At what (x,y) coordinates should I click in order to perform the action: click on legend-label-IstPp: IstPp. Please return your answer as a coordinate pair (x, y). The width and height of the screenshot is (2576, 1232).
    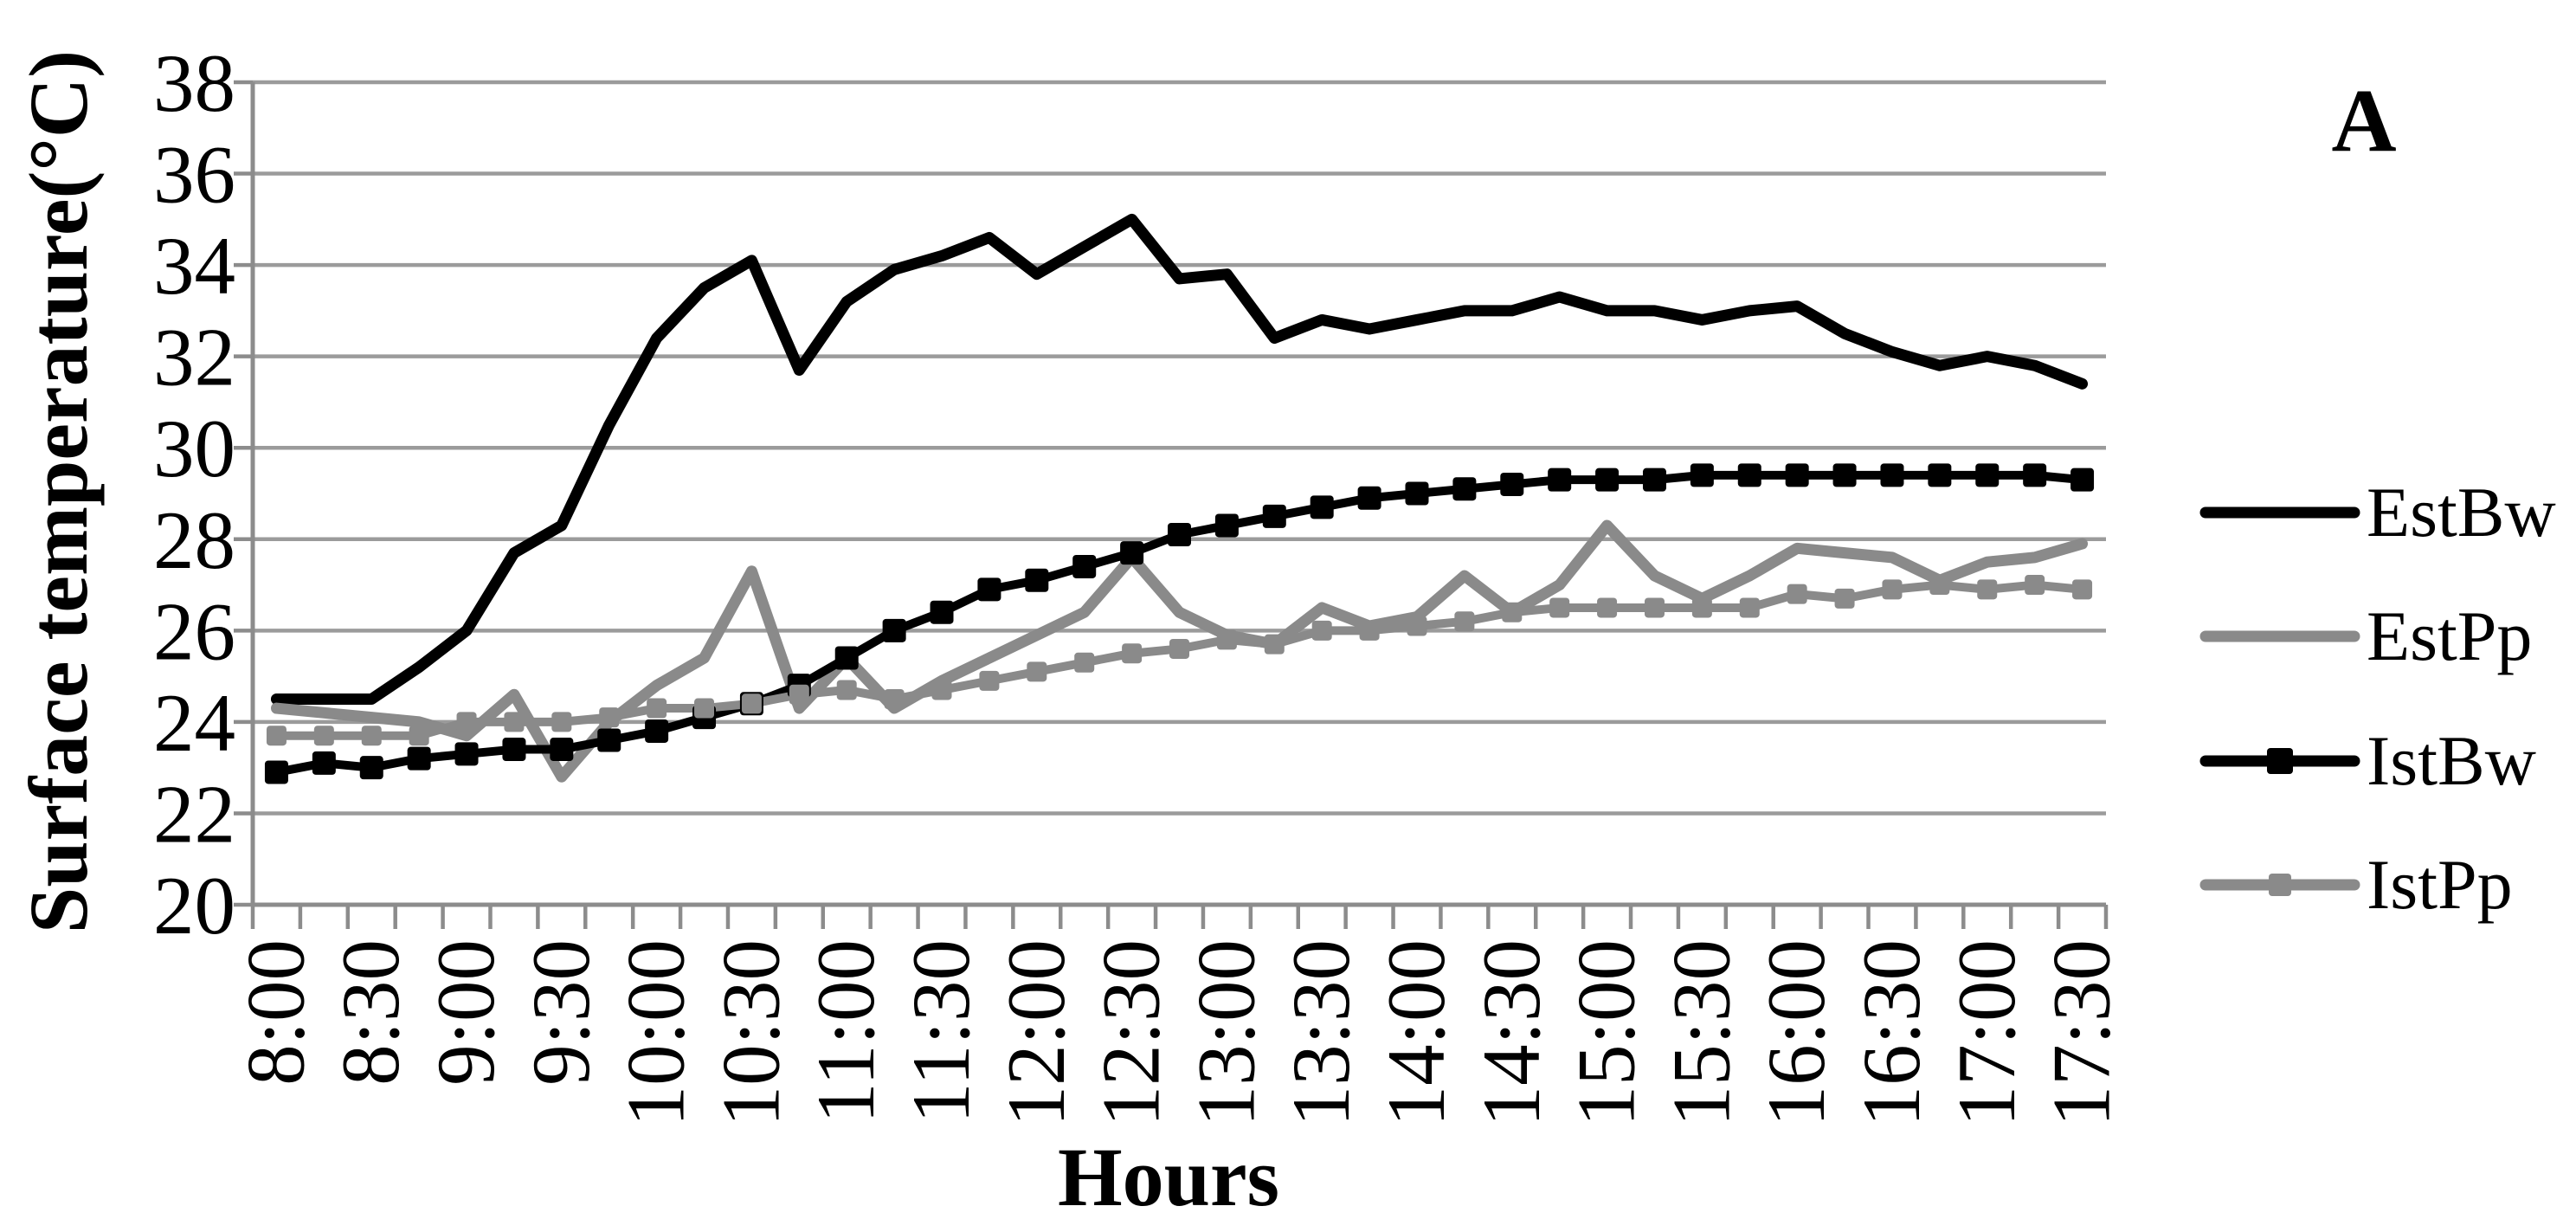
    Looking at the image, I should click on (2440, 884).